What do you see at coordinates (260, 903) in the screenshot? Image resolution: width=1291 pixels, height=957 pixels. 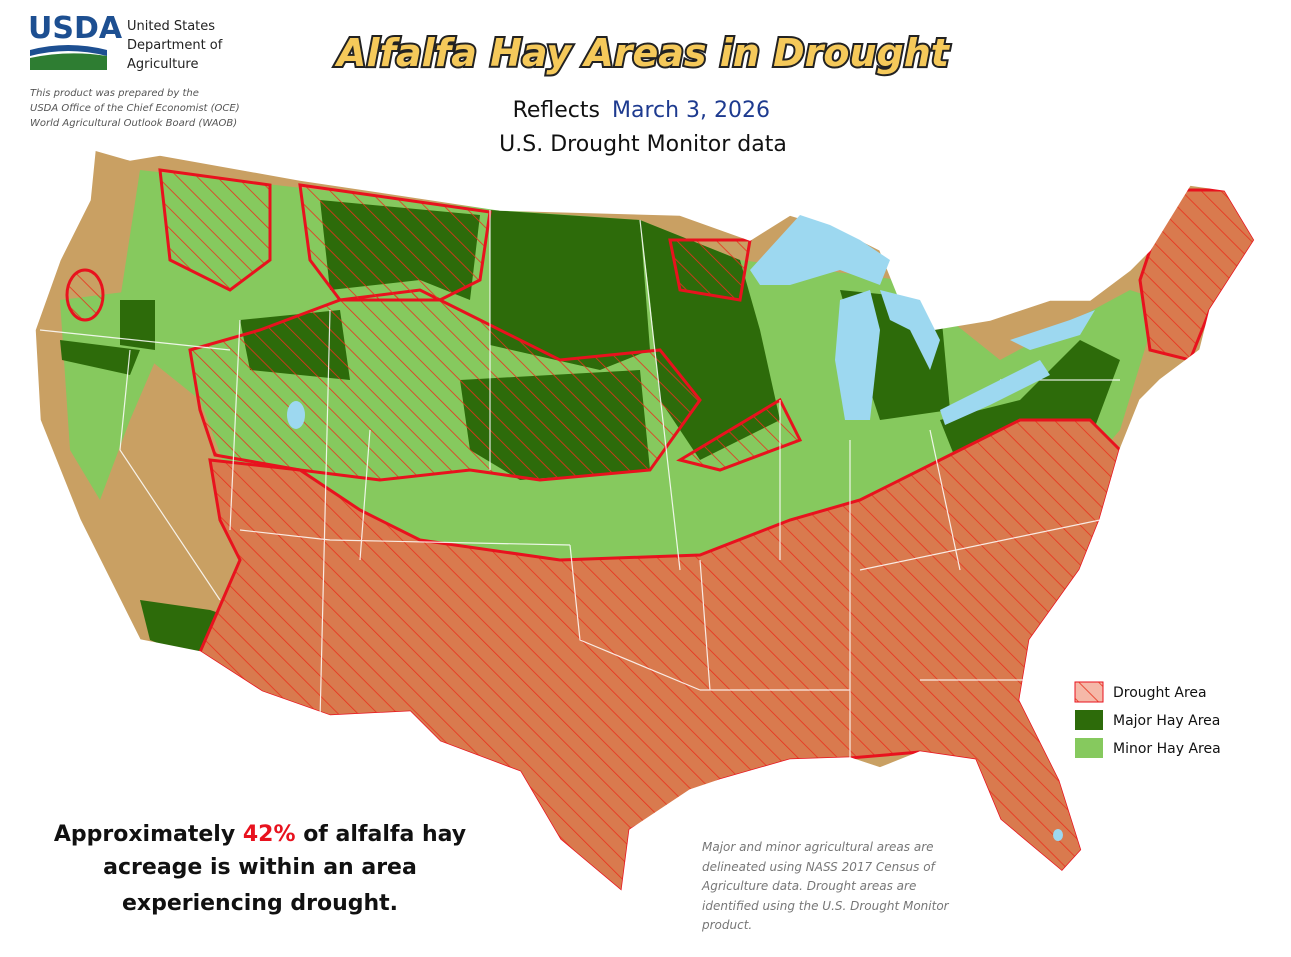 I see `summary-line: experiencing drought.` at bounding box center [260, 903].